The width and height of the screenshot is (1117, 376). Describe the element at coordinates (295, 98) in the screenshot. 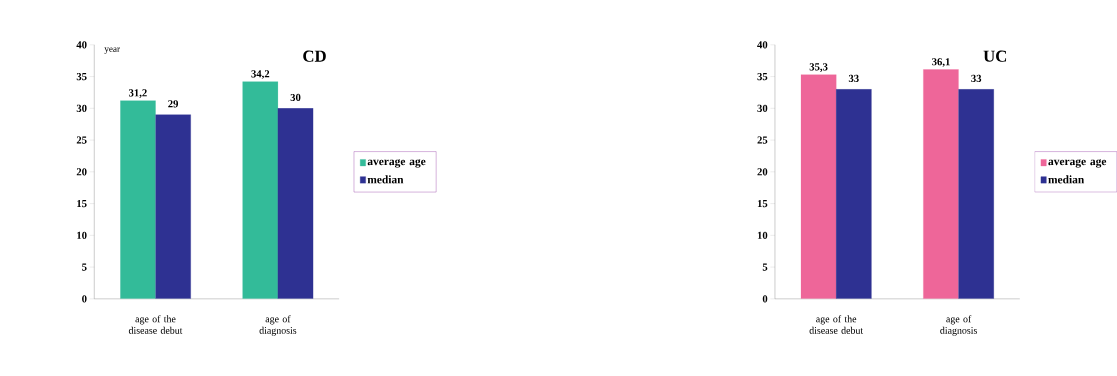

I see `data-label: 30` at that location.